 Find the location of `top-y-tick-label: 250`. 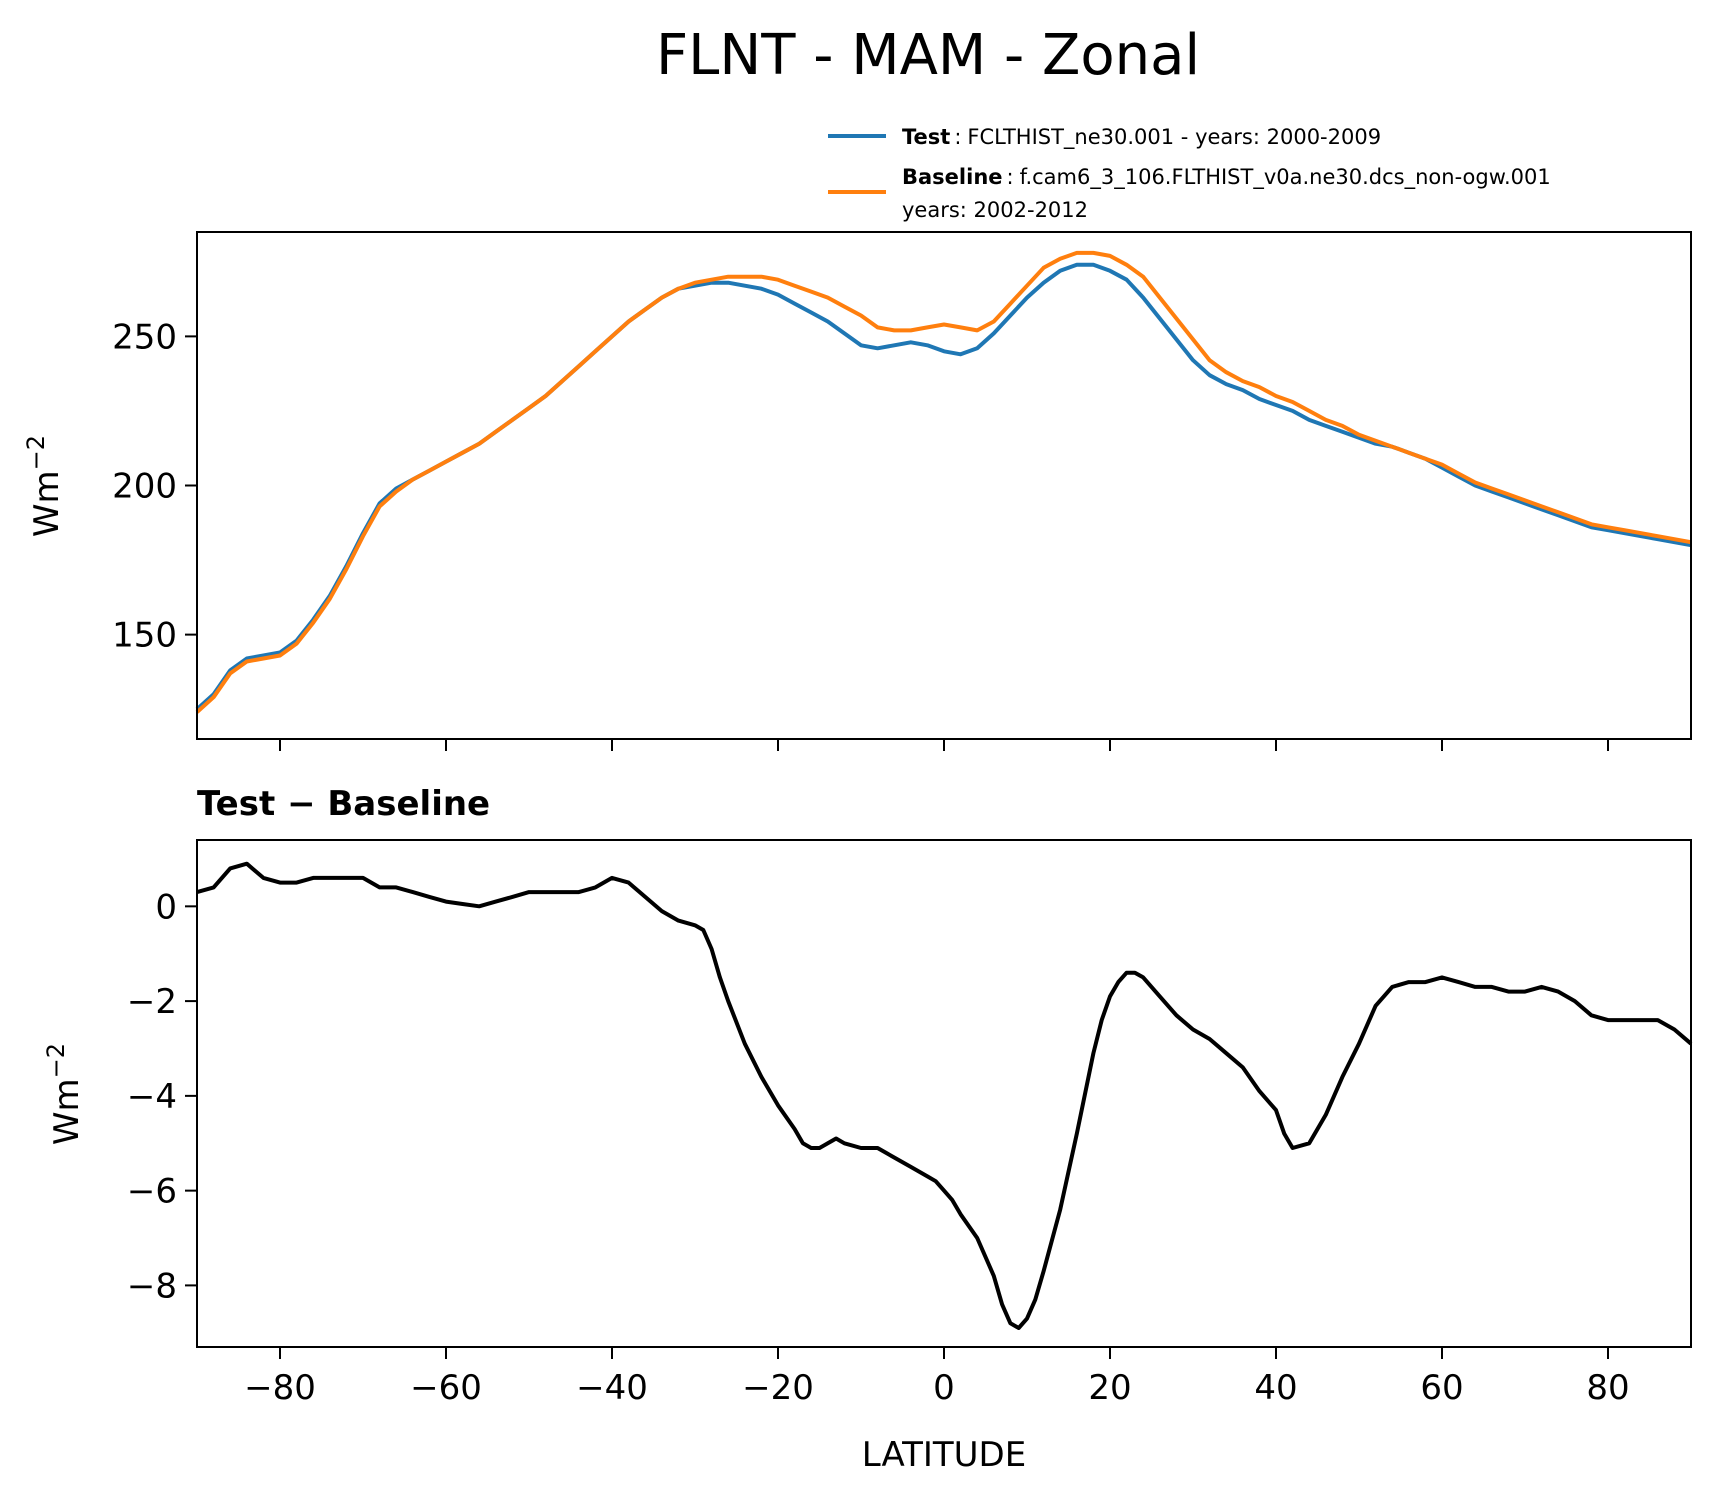

top-y-tick-label: 250 is located at coordinates (144, 337).